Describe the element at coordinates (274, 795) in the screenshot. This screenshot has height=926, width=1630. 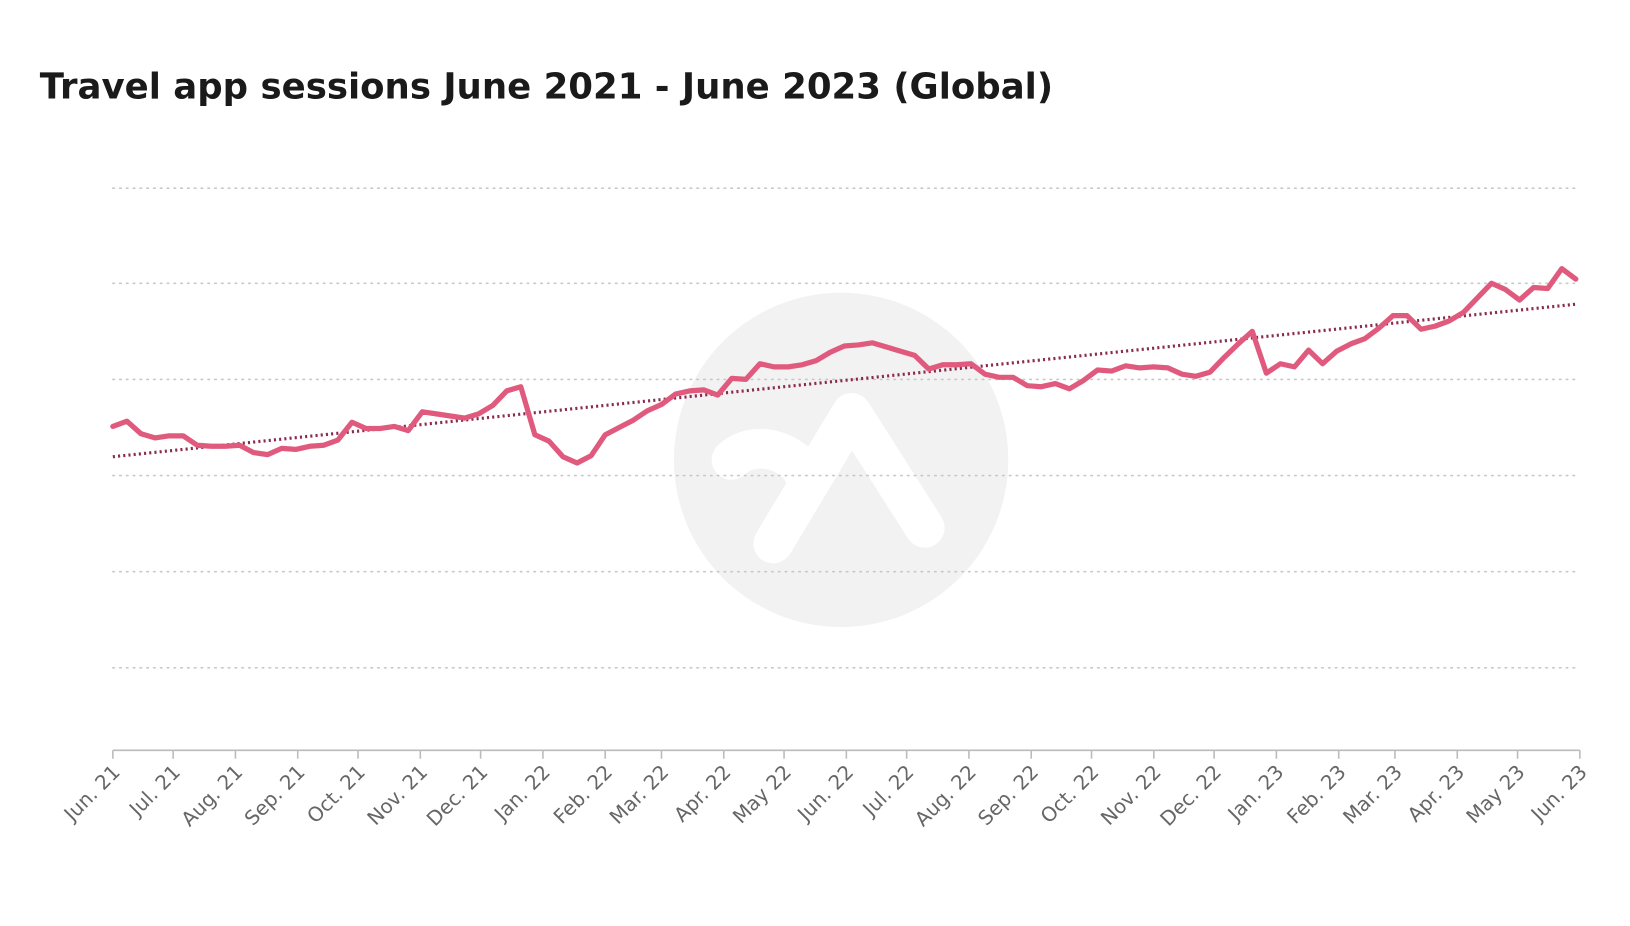
I see `x-tick-label: Sep. 21` at that location.